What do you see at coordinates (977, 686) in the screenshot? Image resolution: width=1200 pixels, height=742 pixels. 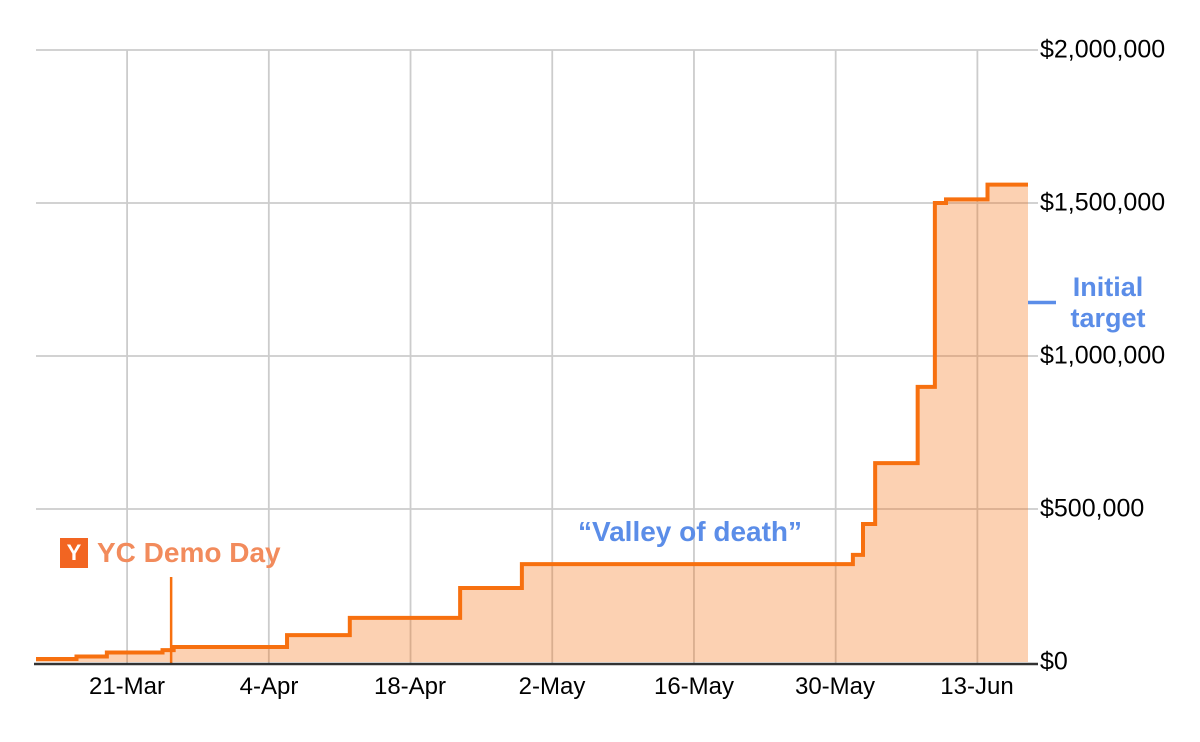 I see `x-axis-tick-label: 13-Jun` at bounding box center [977, 686].